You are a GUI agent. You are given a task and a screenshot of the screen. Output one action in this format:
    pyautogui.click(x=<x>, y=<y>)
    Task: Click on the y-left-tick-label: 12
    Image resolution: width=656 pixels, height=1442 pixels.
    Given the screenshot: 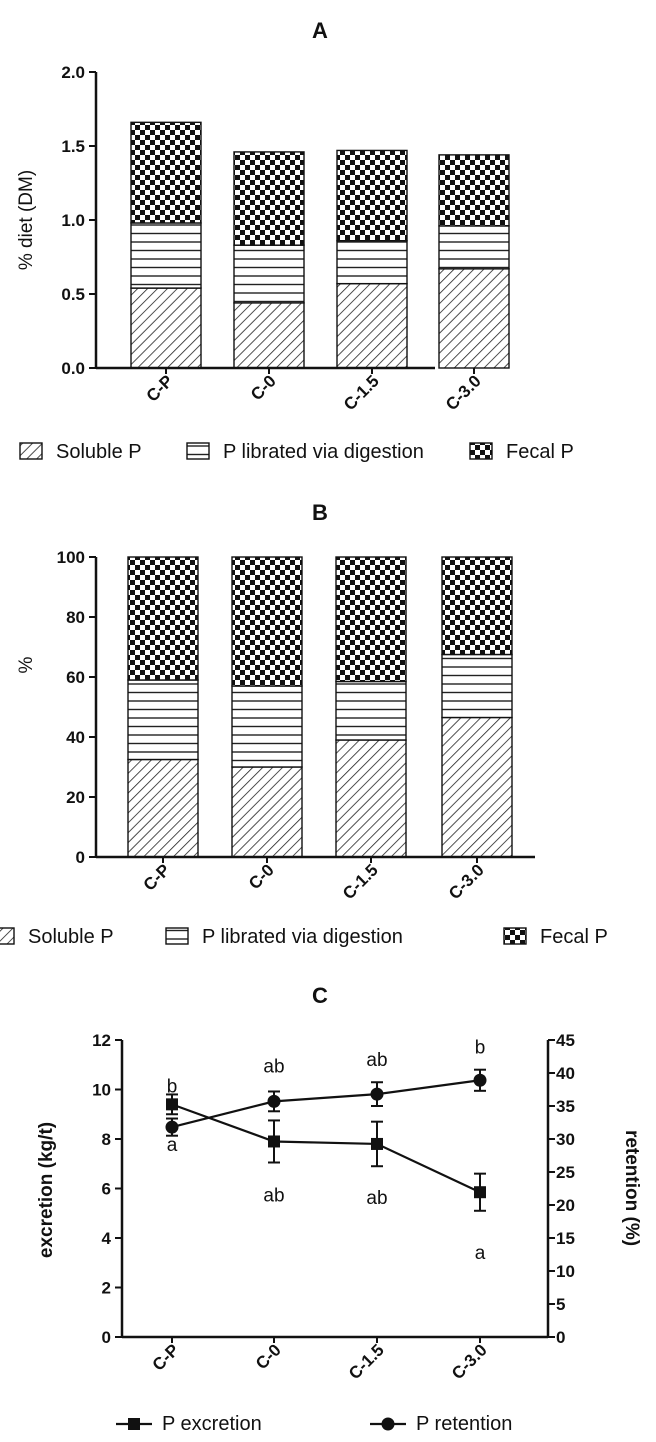 What is the action you would take?
    pyautogui.click(x=101, y=1040)
    